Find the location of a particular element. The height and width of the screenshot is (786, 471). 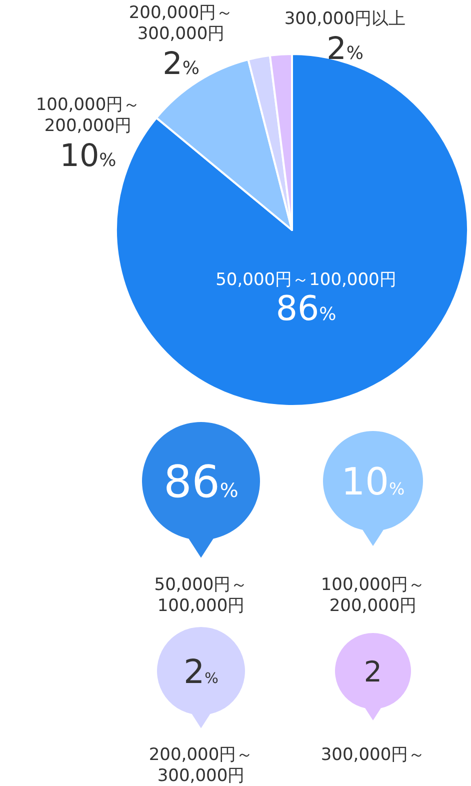

category-label: 200,000円～300,000円 is located at coordinates (201, 765).